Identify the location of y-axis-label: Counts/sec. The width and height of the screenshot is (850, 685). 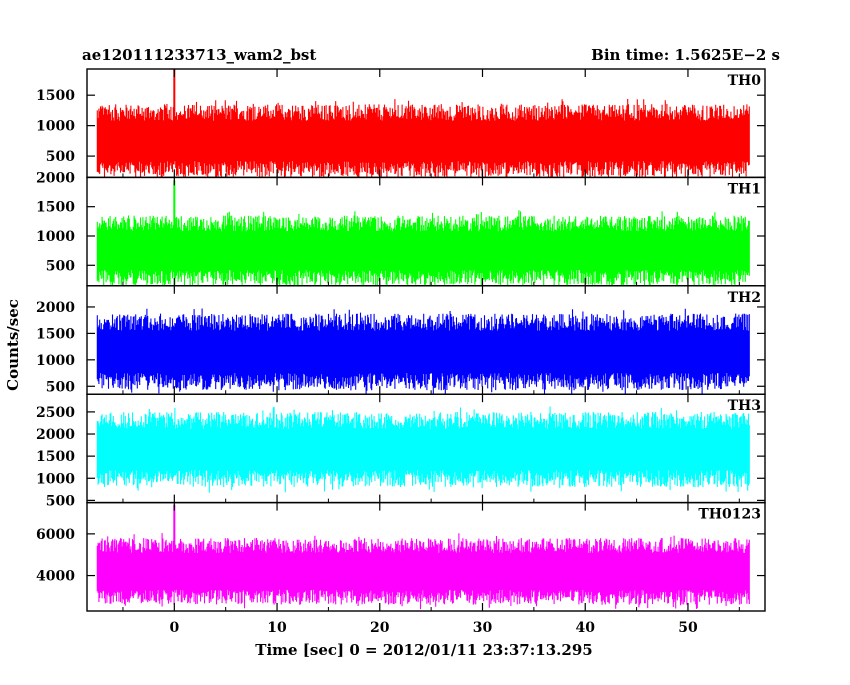
(13, 345).